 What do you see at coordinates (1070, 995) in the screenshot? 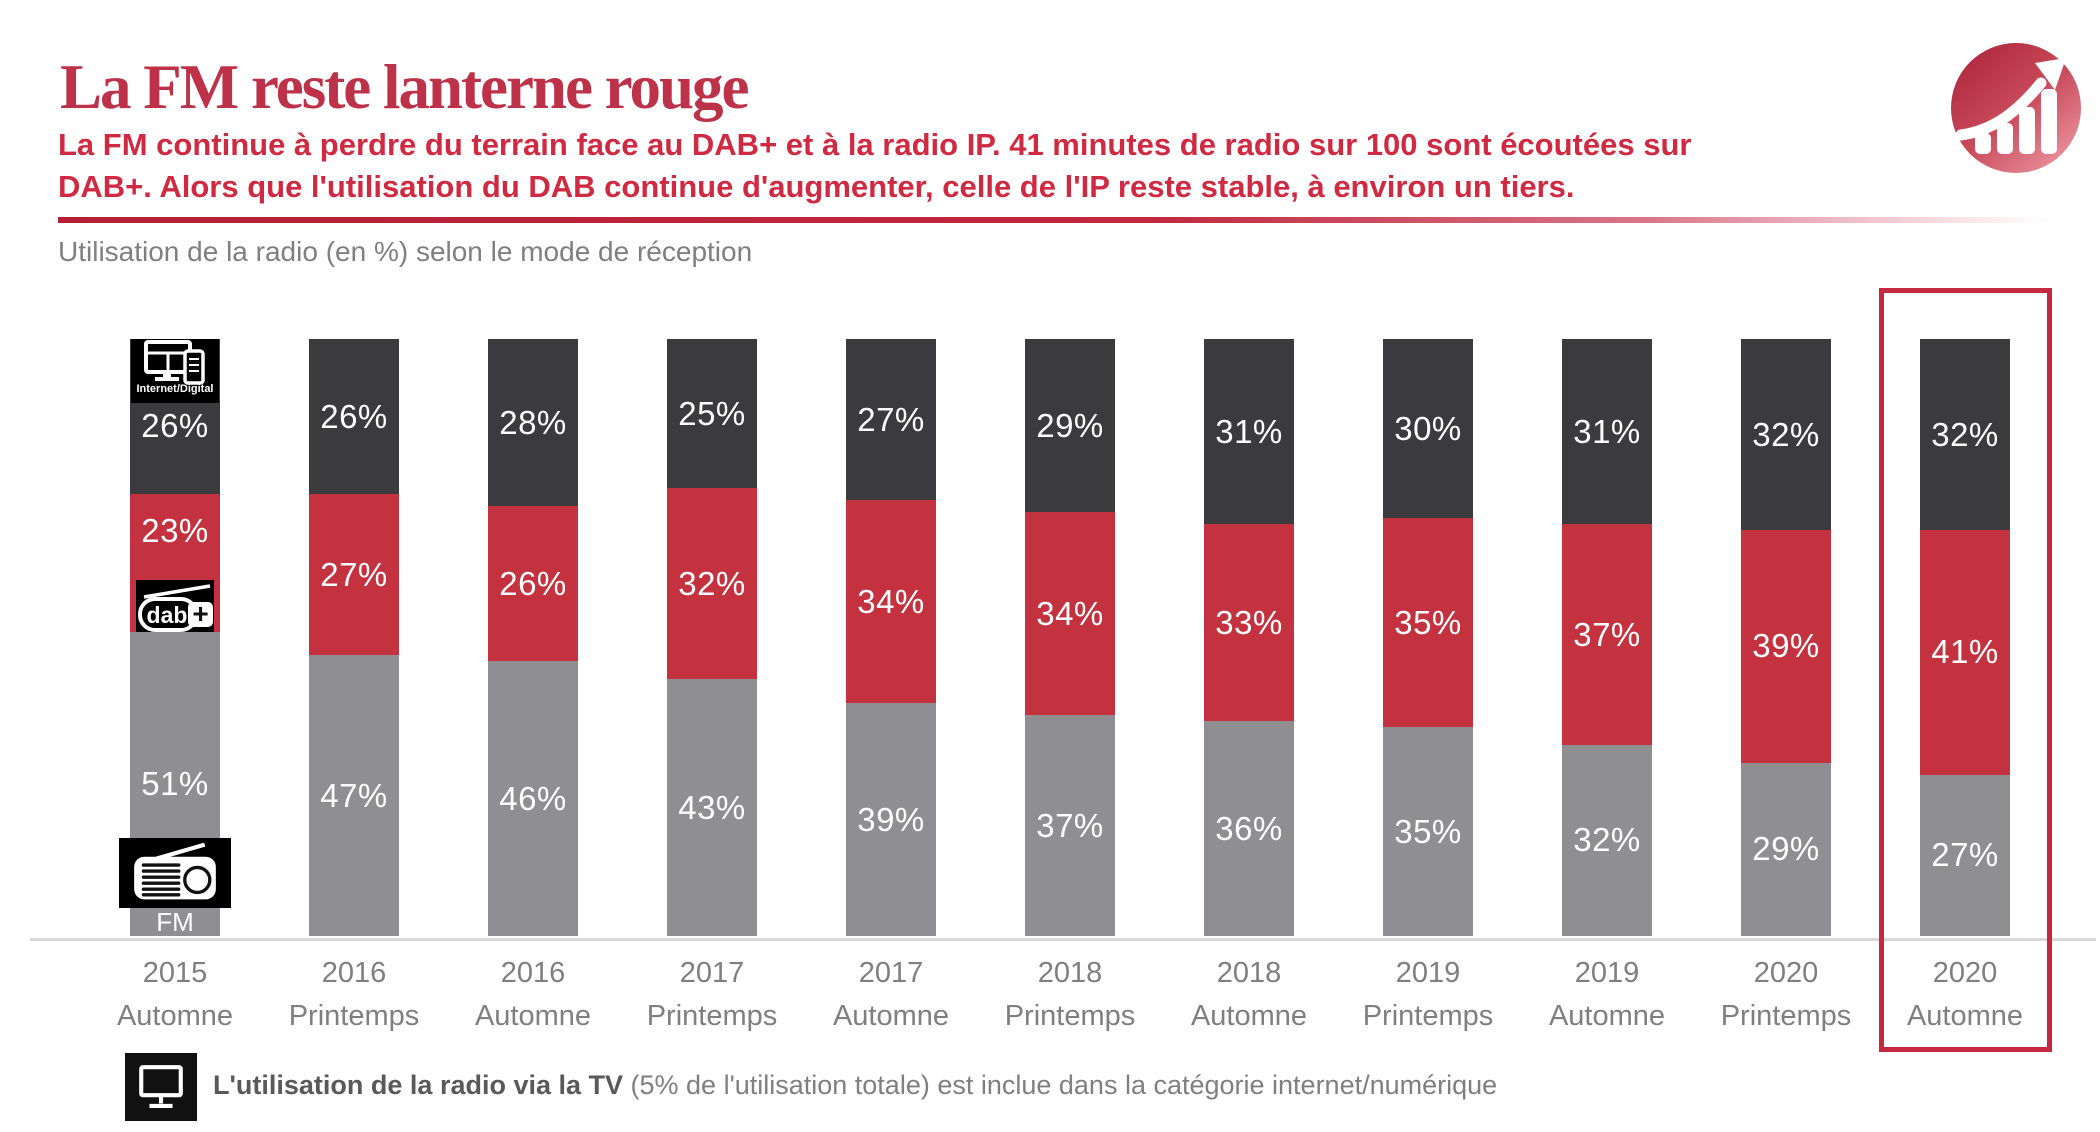
I see `x-label-2018-printemps: 2018 Printemps` at bounding box center [1070, 995].